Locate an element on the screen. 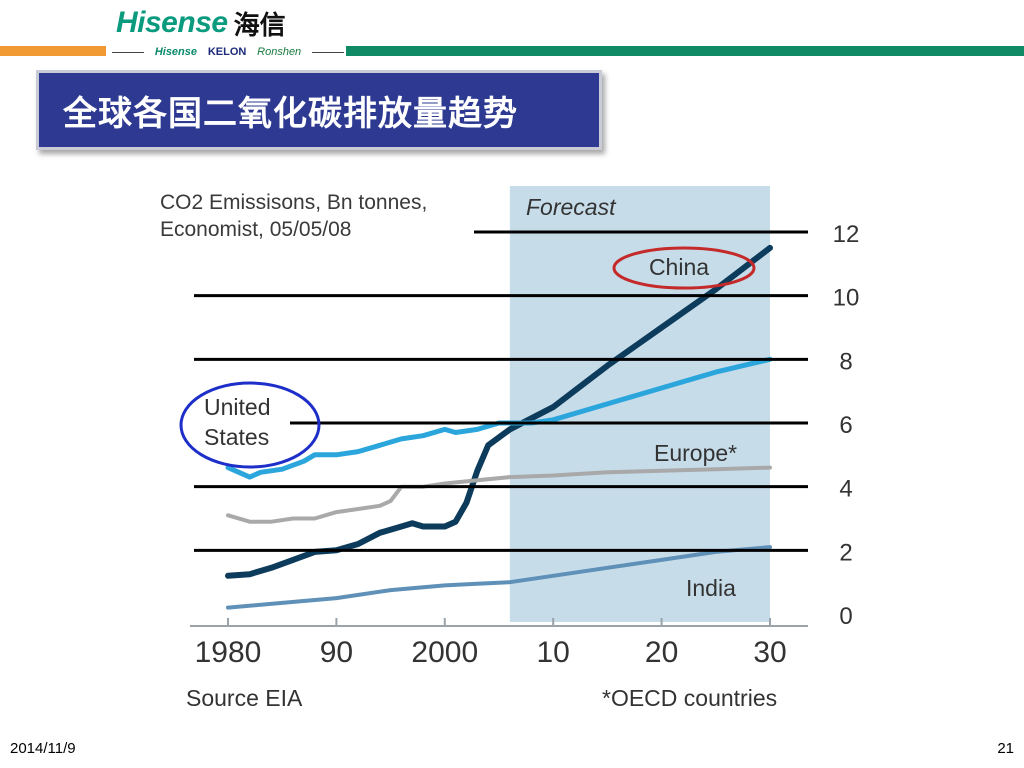  header-bar-green is located at coordinates (685, 51).